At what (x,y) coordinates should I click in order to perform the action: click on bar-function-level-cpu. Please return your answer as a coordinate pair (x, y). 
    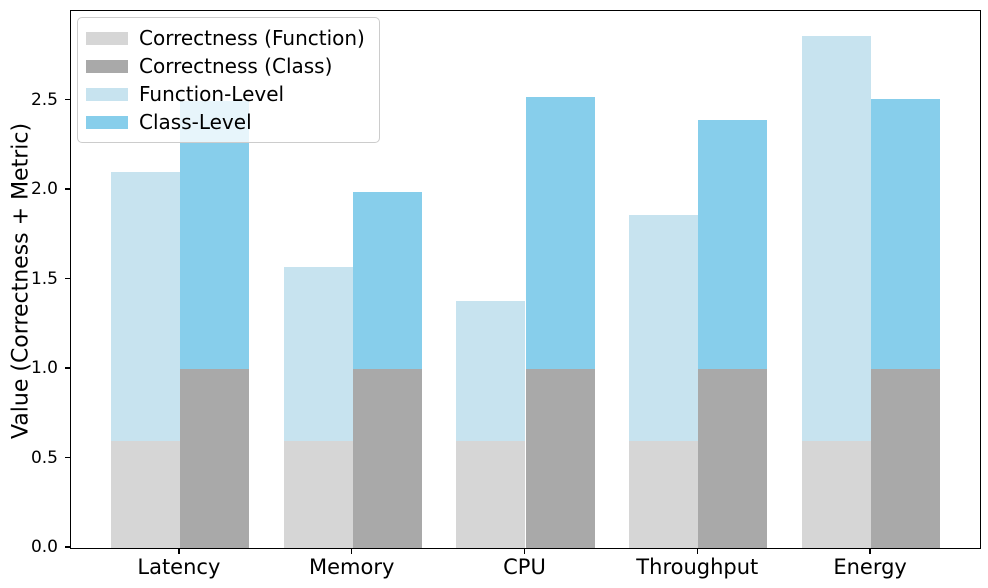
    Looking at the image, I should click on (491, 371).